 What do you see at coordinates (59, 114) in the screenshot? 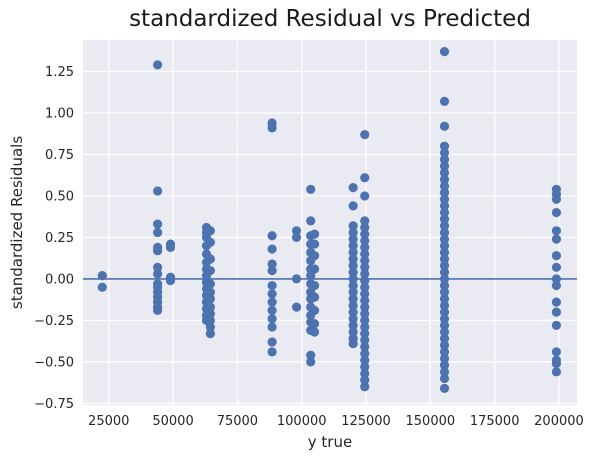
I see `y-tick-label: 1.00` at bounding box center [59, 114].